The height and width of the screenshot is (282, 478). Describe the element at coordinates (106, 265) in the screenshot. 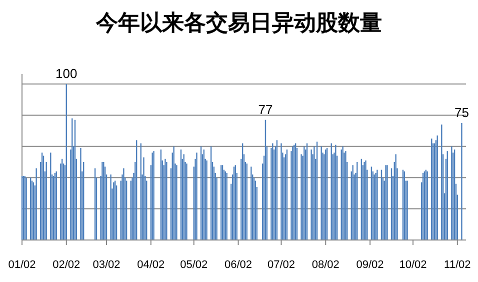

I see `x-tick-label: 03/02` at that location.